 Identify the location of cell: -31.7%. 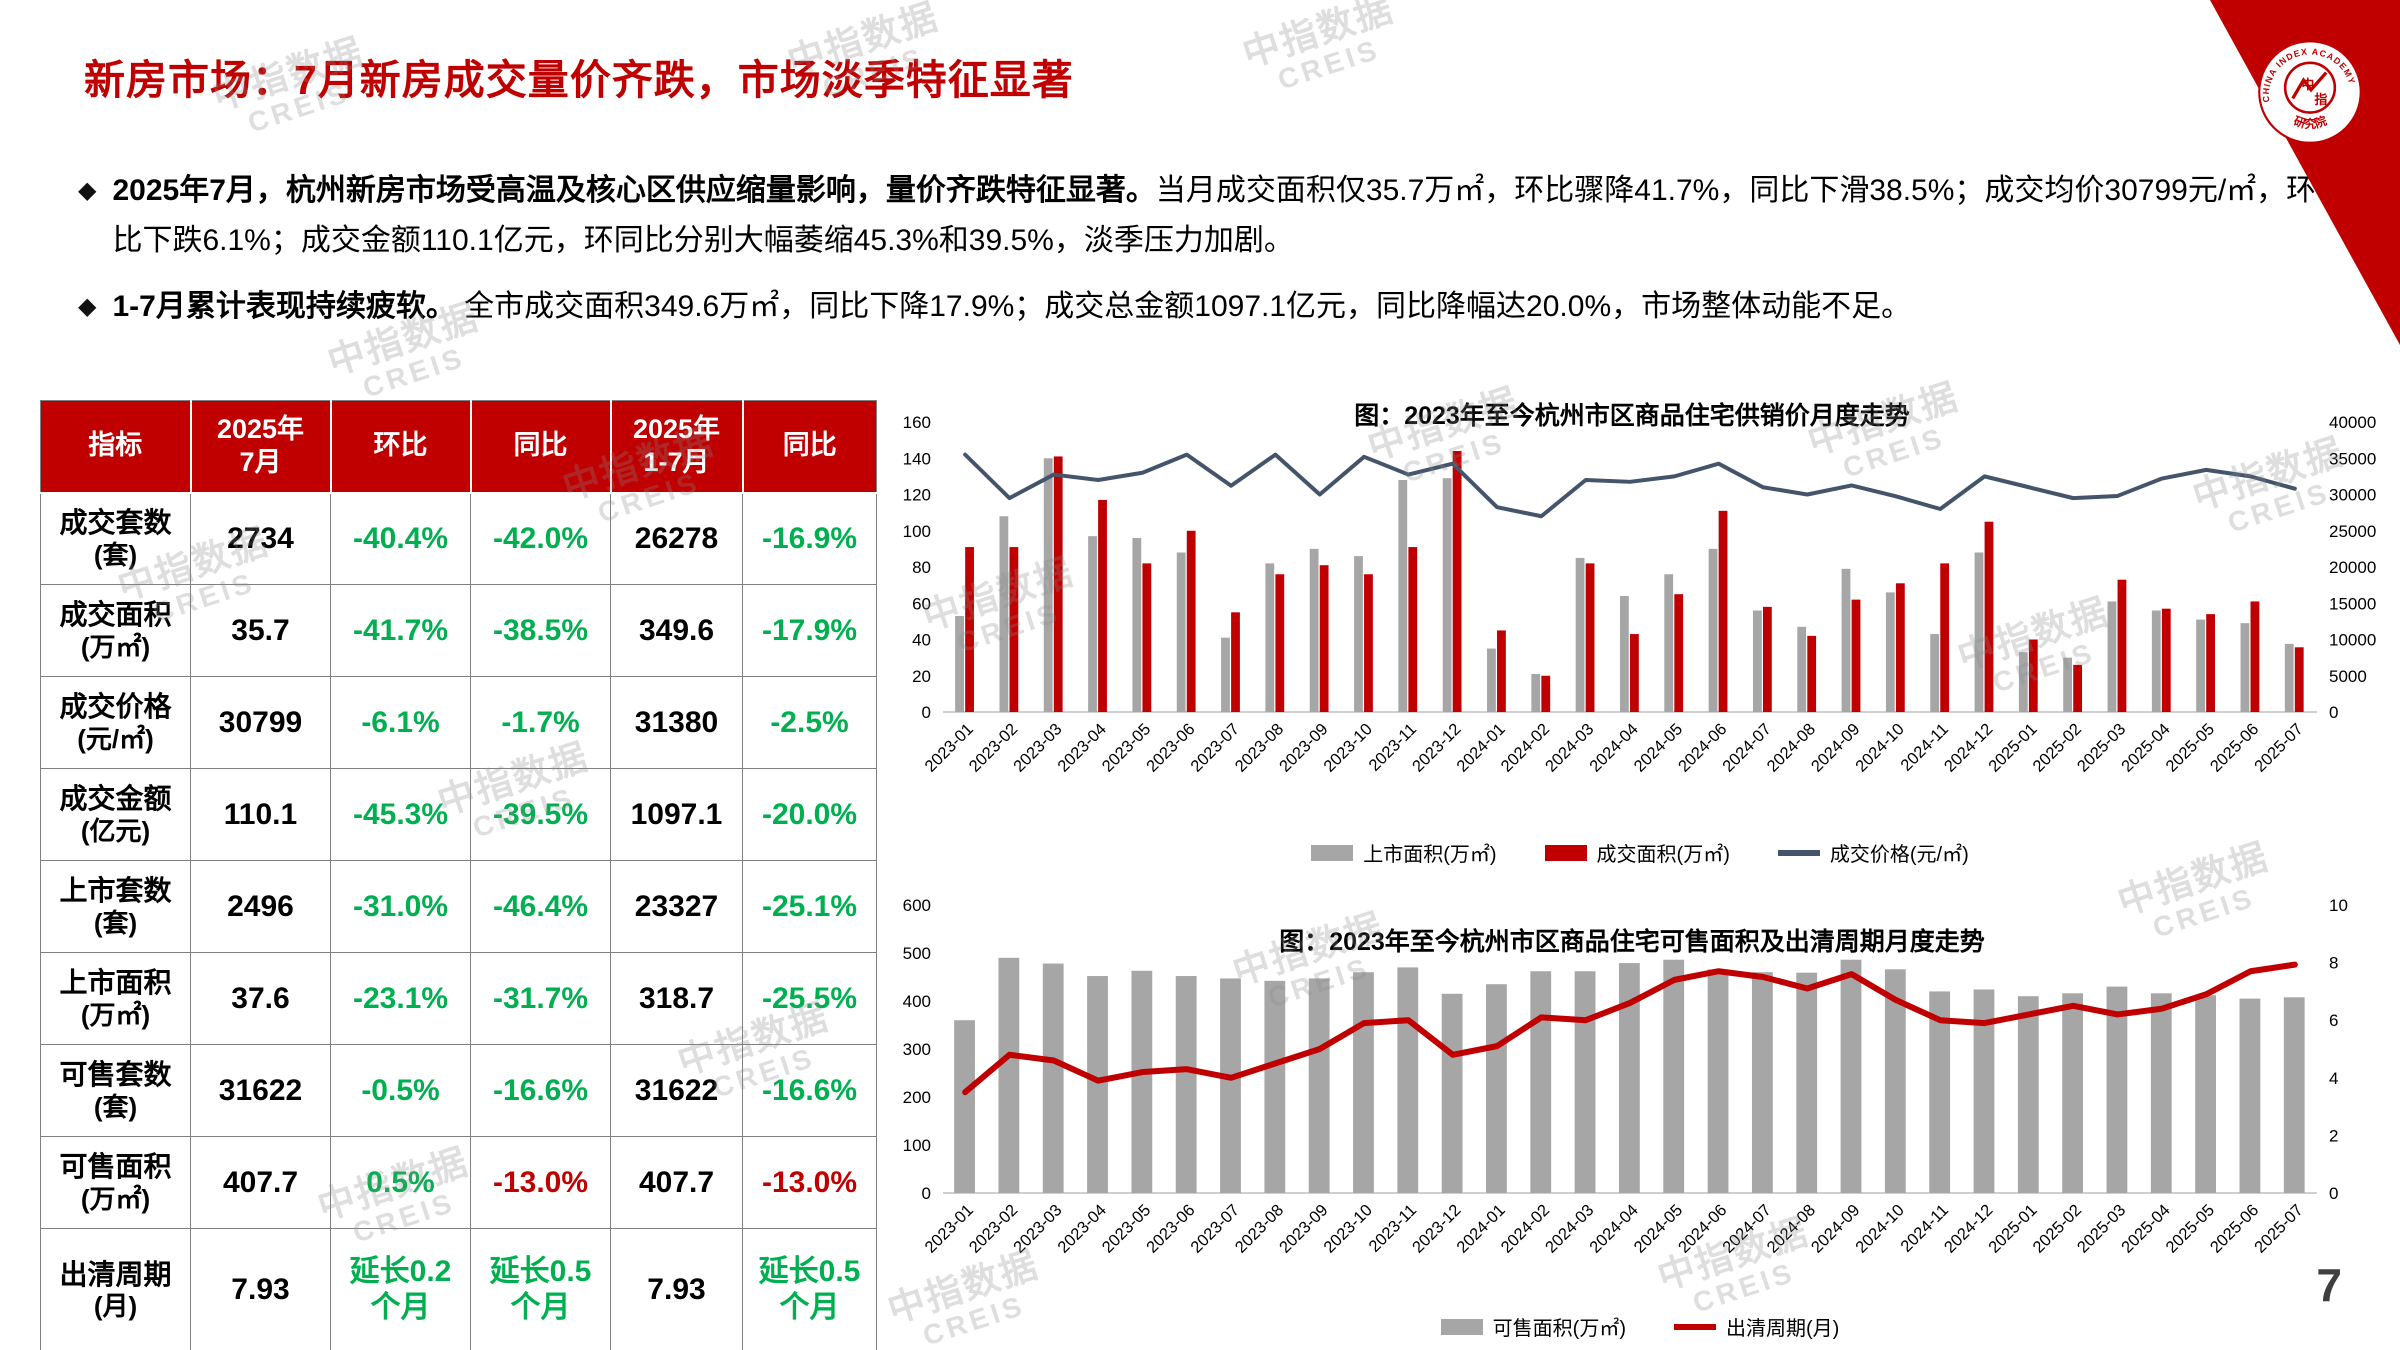
(540, 998).